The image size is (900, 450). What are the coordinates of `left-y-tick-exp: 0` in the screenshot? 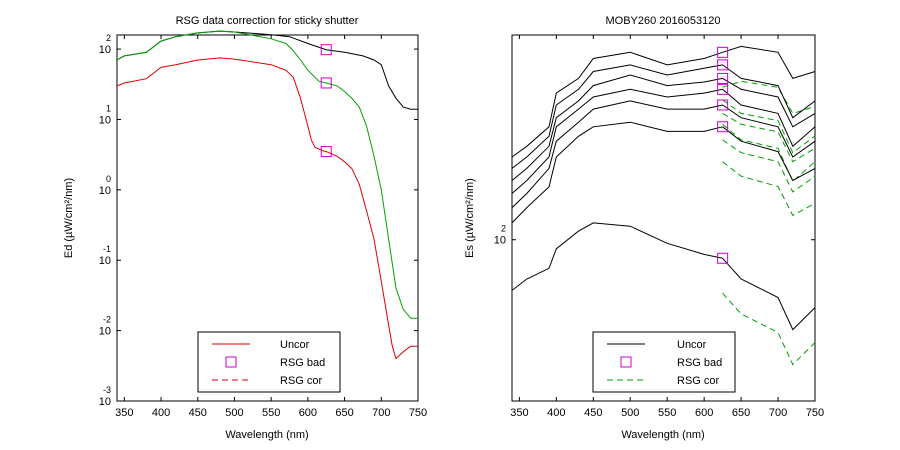 It's located at (108, 179).